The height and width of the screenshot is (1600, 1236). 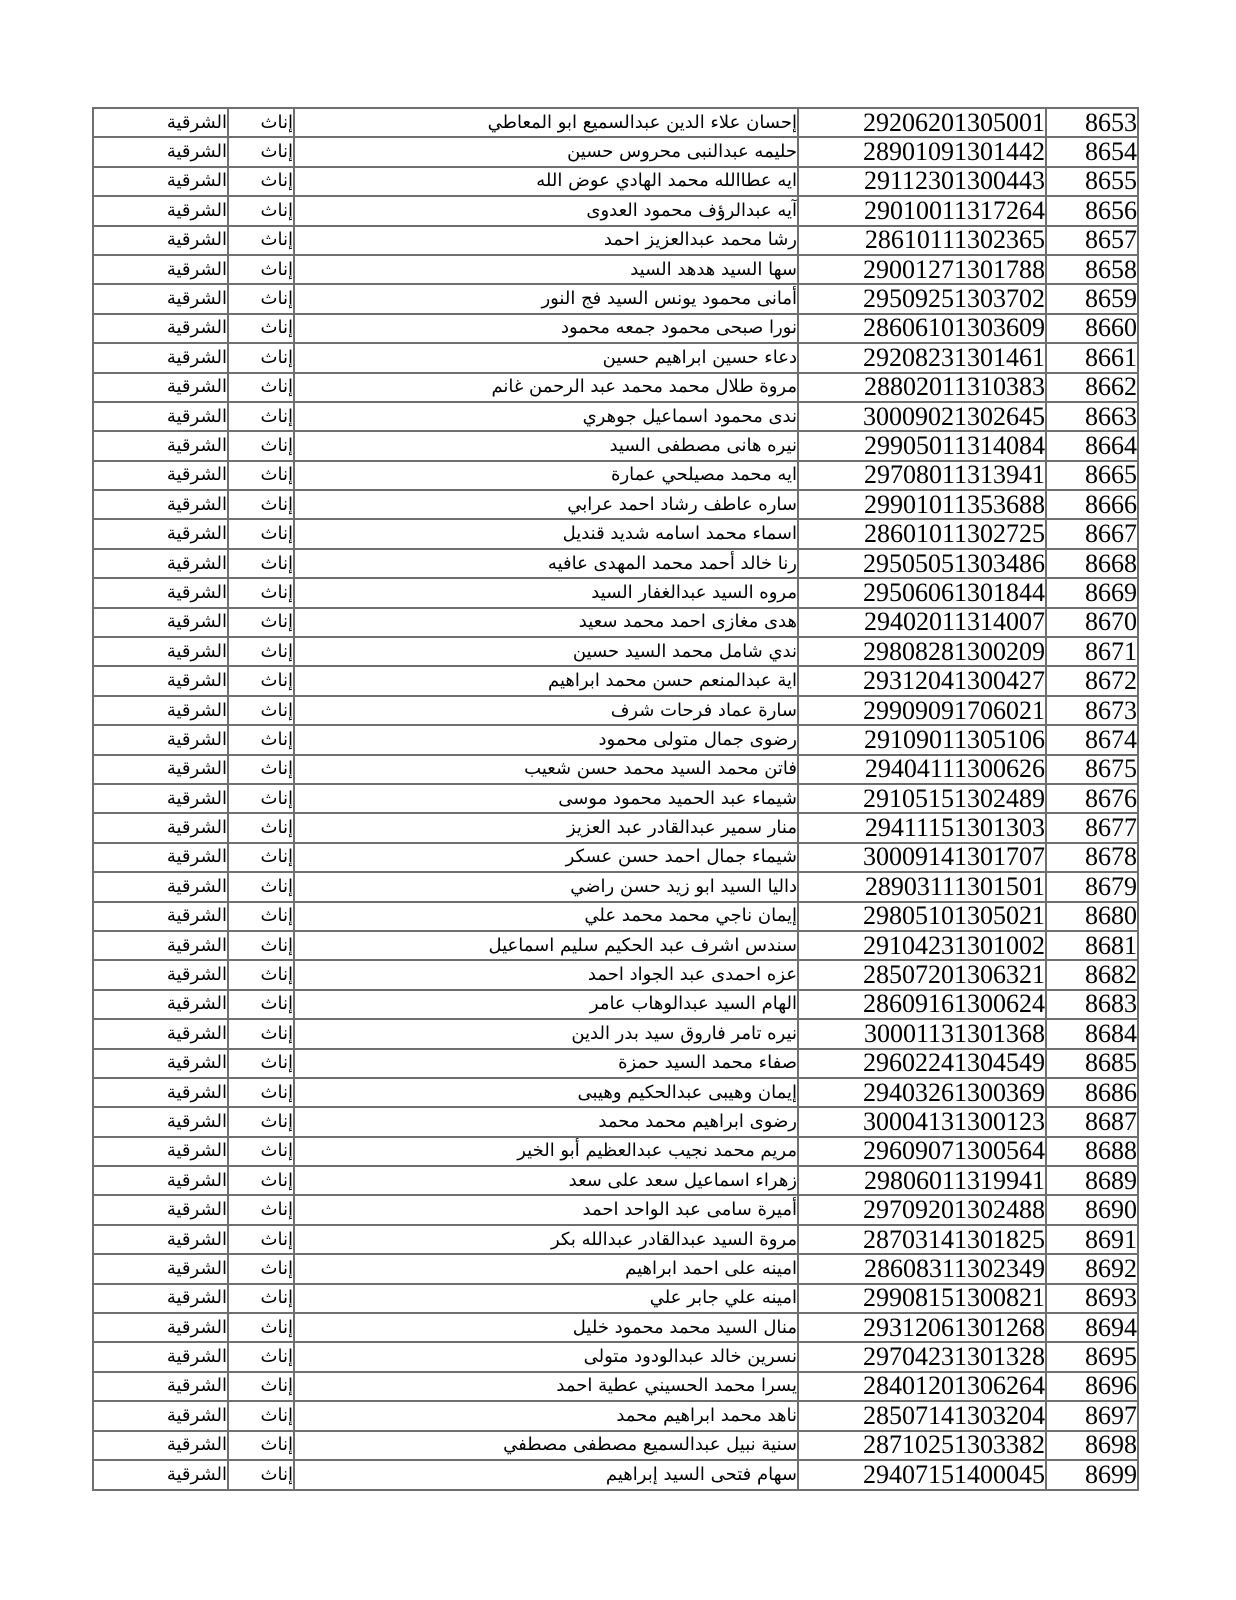 I want to click on national-id-cell: 28606101303609, so click(x=922, y=328).